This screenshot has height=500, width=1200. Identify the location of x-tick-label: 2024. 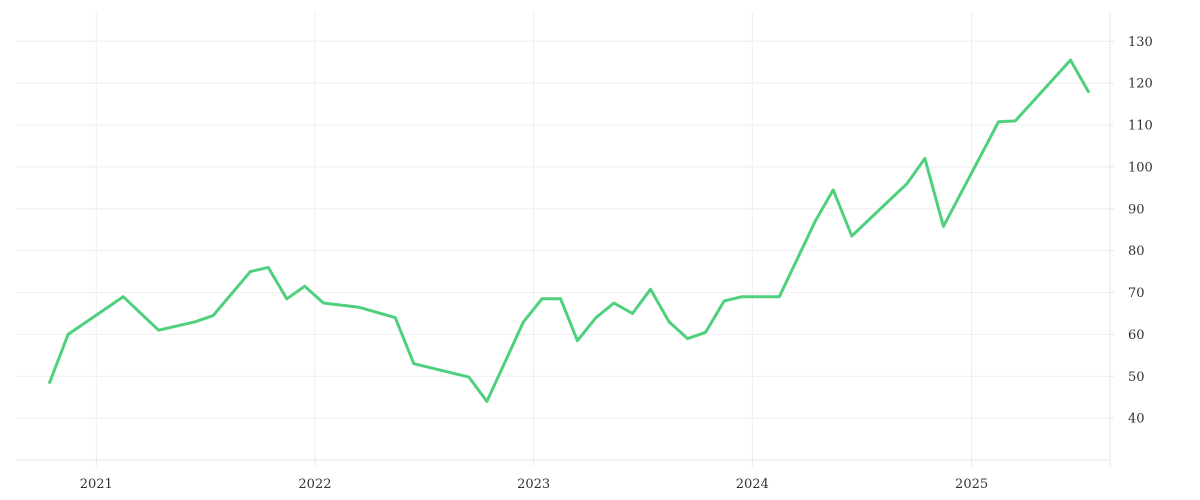
(752, 484).